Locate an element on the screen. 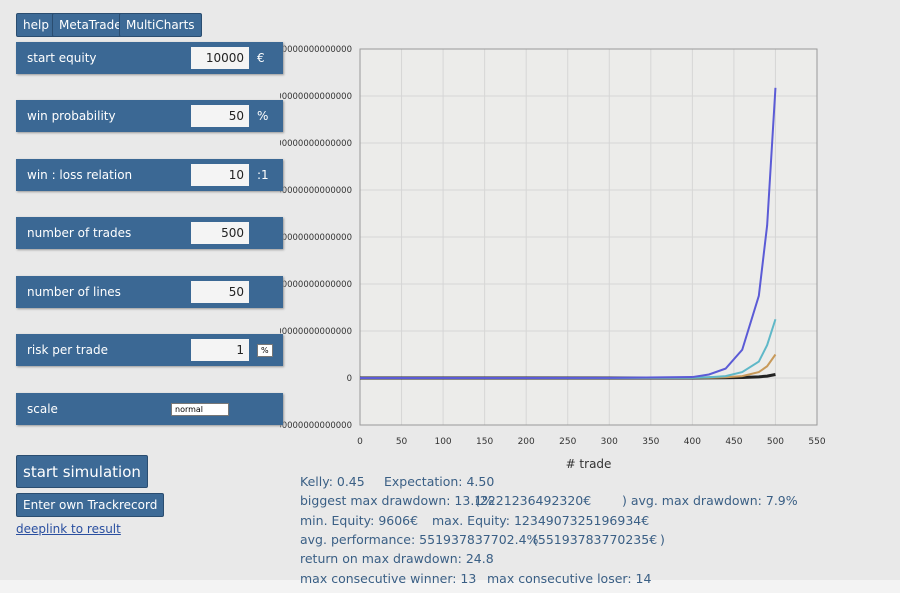  result-text: ) is located at coordinates (662, 539).